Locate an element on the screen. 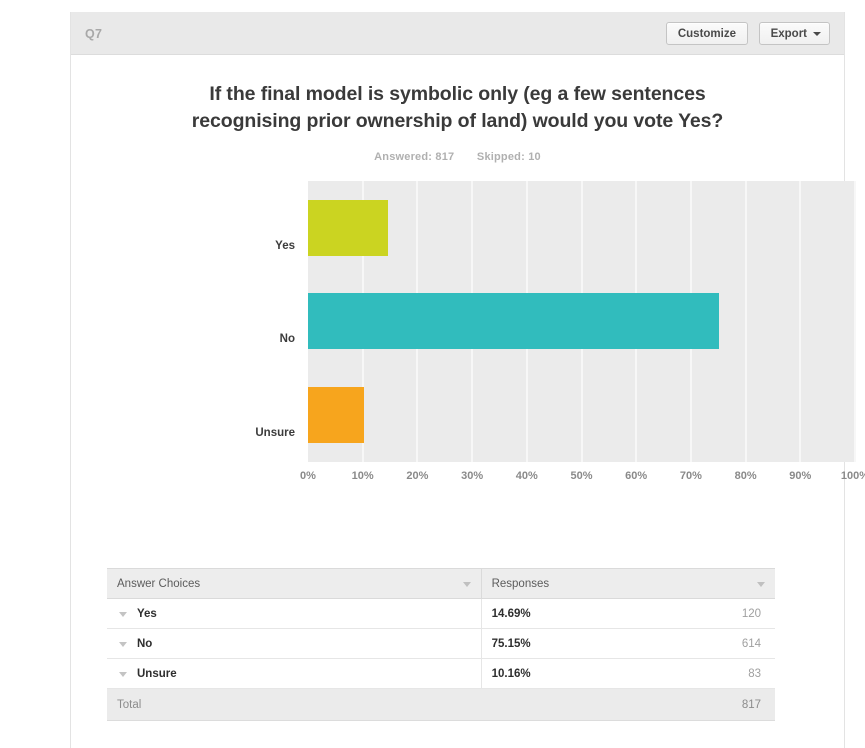 The width and height of the screenshot is (865, 748). chart-x-tick-label: 40% is located at coordinates (526, 476).